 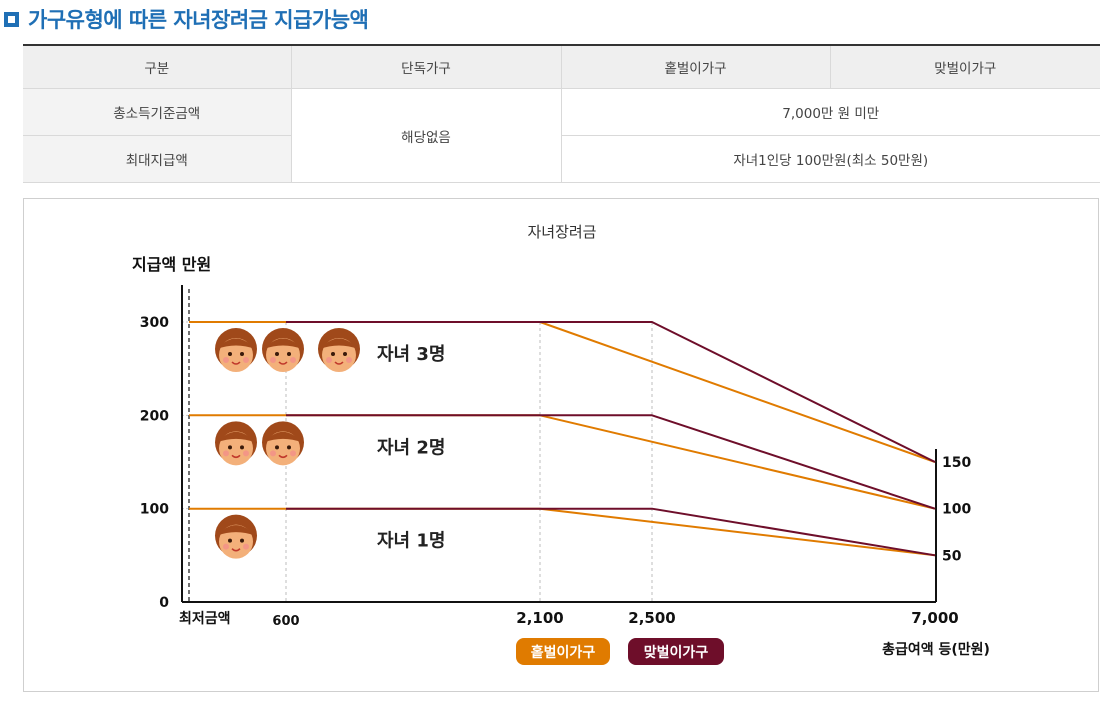 I want to click on right-tick-label: 50, so click(x=952, y=556).